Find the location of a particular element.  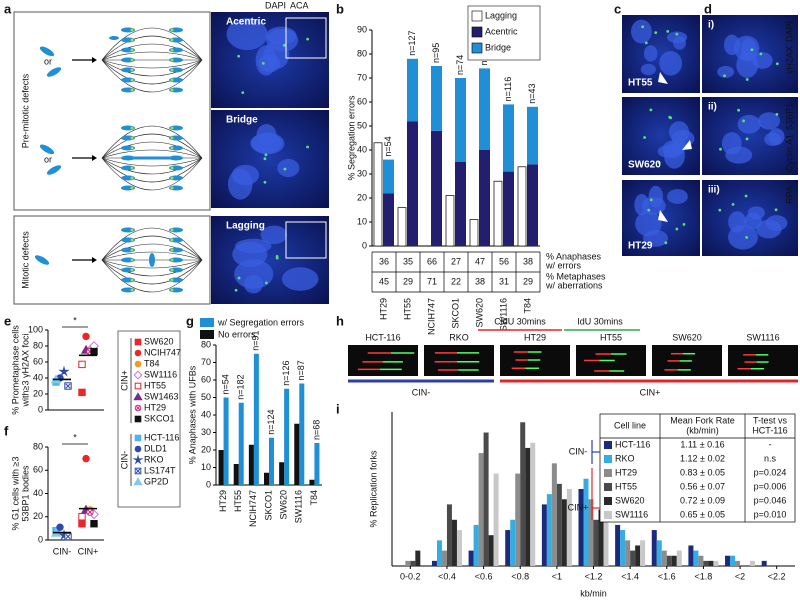

legend-label: No errors is located at coordinates (237, 334).